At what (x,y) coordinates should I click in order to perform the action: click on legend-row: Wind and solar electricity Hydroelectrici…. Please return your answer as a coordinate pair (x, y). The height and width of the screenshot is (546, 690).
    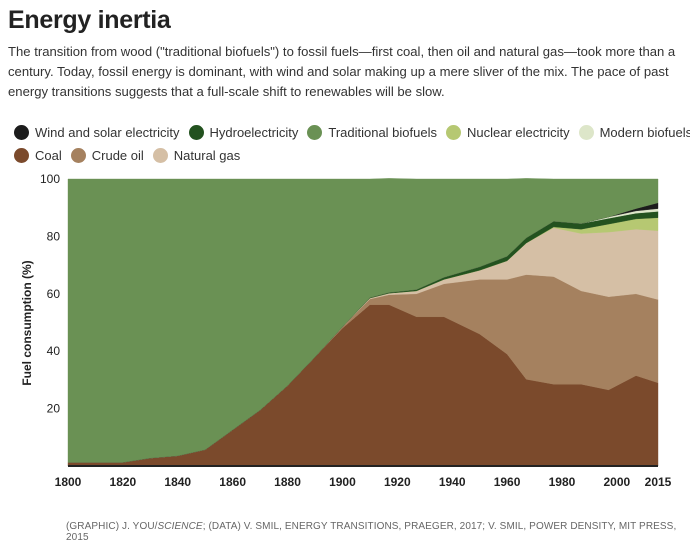
    Looking at the image, I should click on (352, 132).